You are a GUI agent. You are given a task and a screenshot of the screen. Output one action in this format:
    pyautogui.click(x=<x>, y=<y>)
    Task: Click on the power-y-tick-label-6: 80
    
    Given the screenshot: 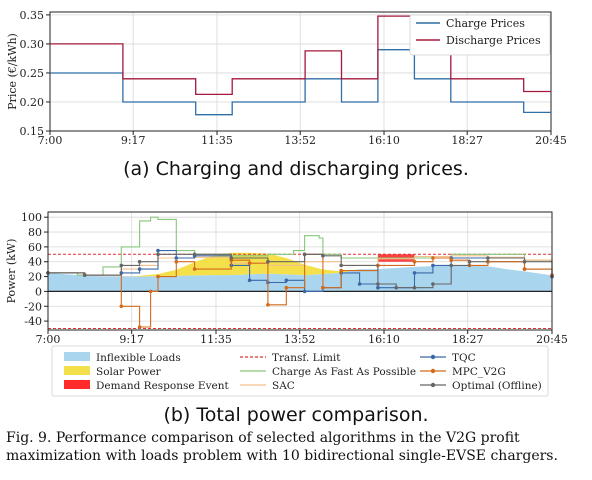 What is the action you would take?
    pyautogui.click(x=35, y=232)
    